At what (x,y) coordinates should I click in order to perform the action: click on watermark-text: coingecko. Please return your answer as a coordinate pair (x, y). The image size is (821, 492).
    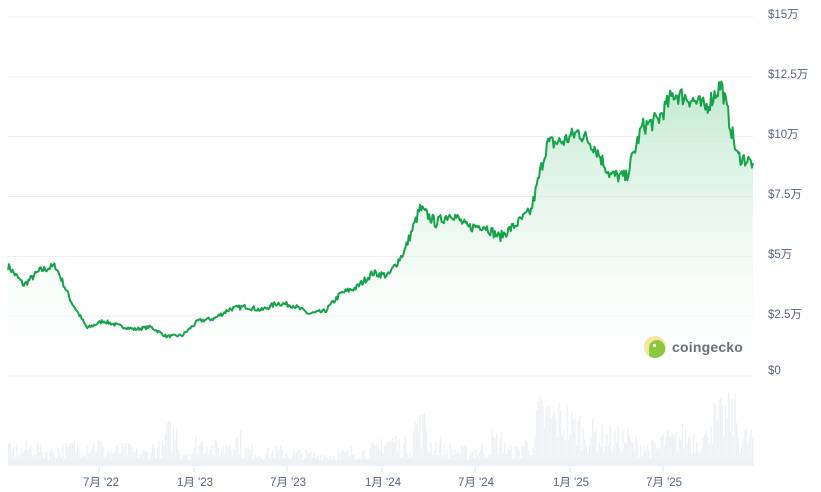
    Looking at the image, I should click on (708, 347).